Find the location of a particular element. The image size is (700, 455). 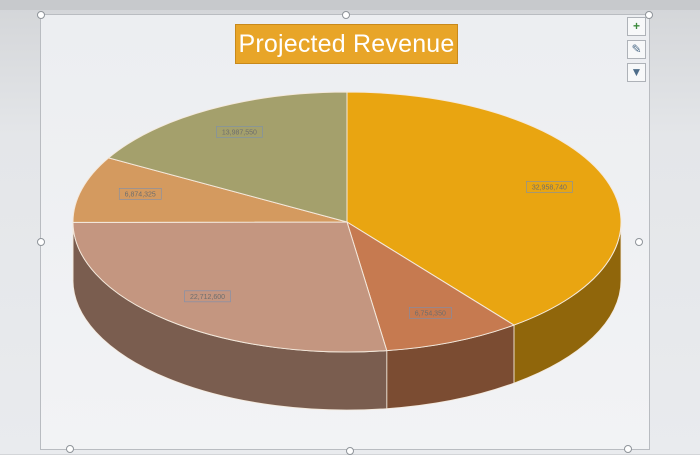

data-label-3: 22,712,600 is located at coordinates (207, 297).